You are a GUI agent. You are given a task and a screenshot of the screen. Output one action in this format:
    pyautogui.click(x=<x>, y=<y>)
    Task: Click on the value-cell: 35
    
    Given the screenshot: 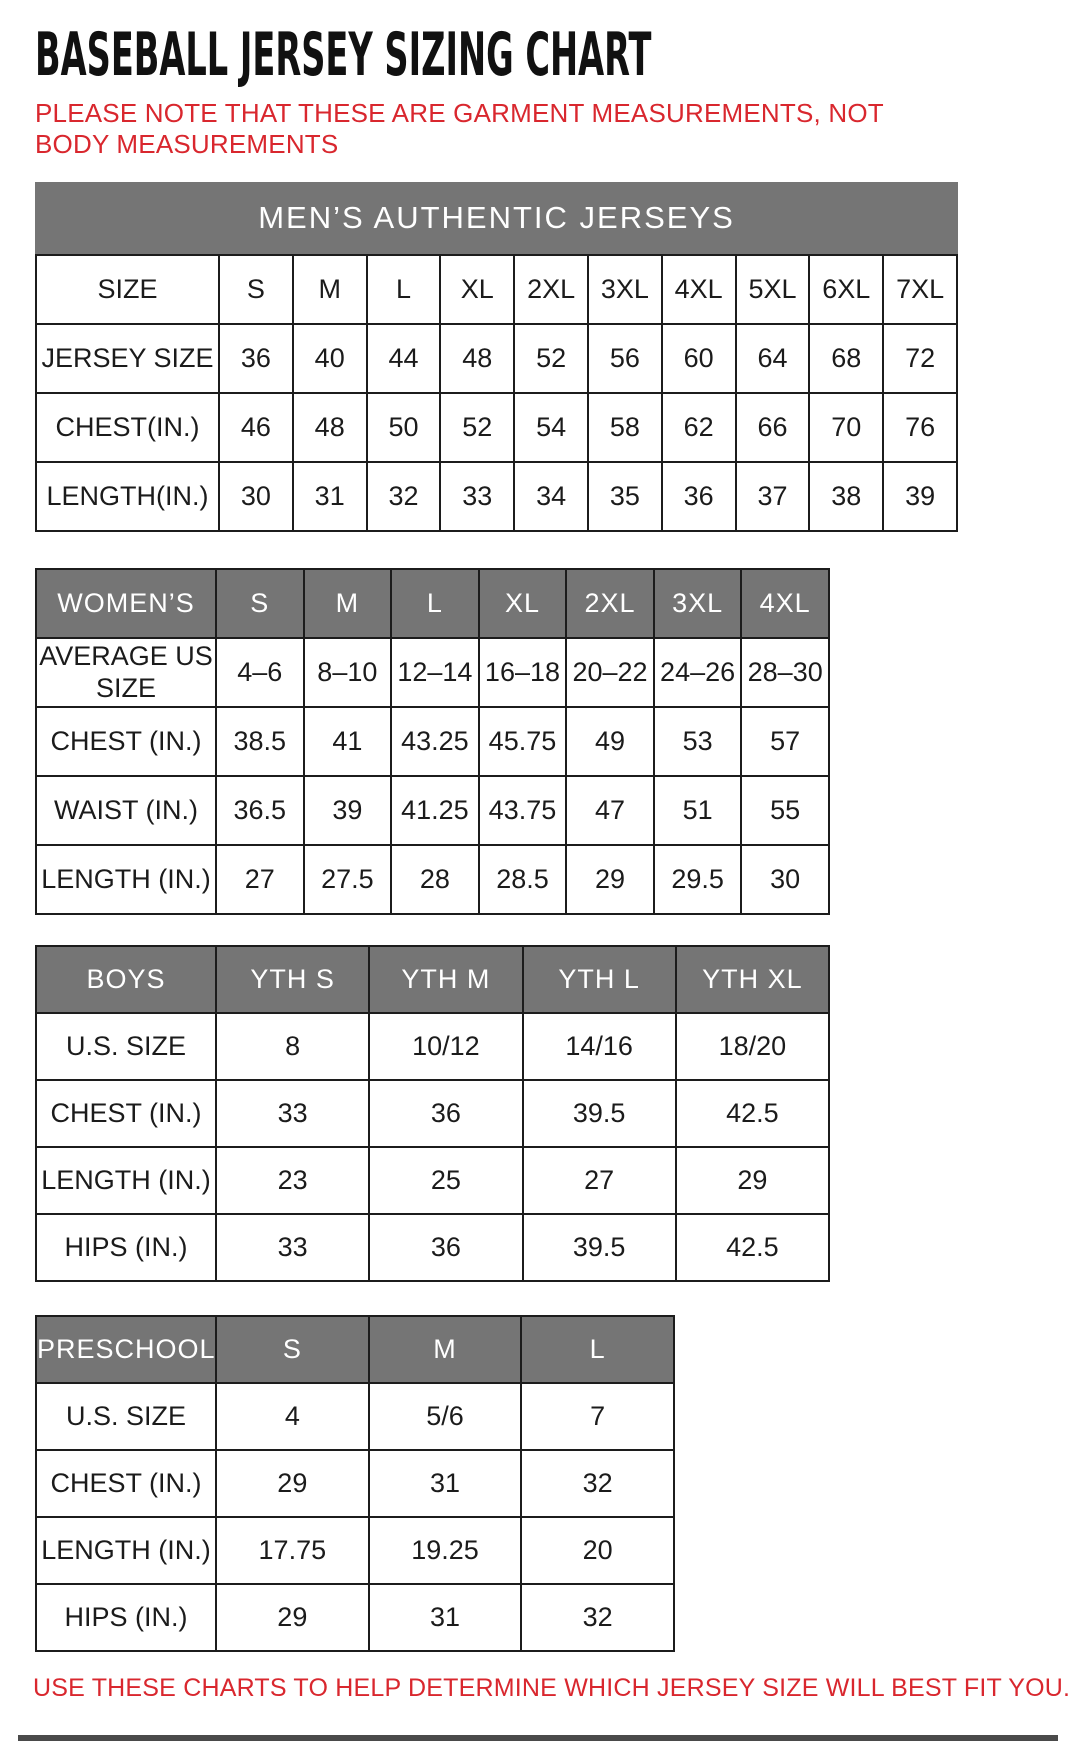 What is the action you would take?
    pyautogui.click(x=624, y=496)
    